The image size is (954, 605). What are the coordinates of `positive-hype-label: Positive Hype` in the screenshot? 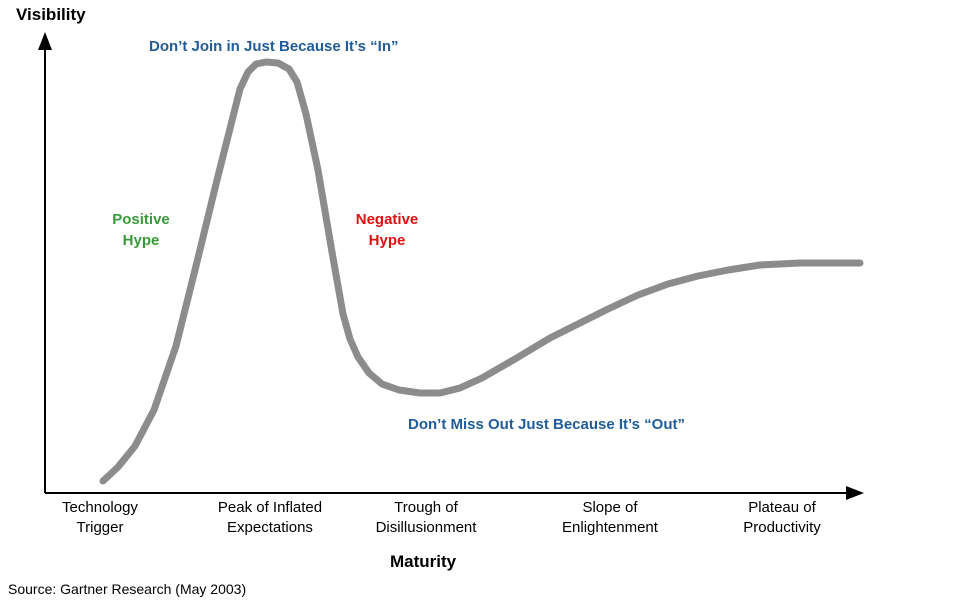 It's located at (141, 230).